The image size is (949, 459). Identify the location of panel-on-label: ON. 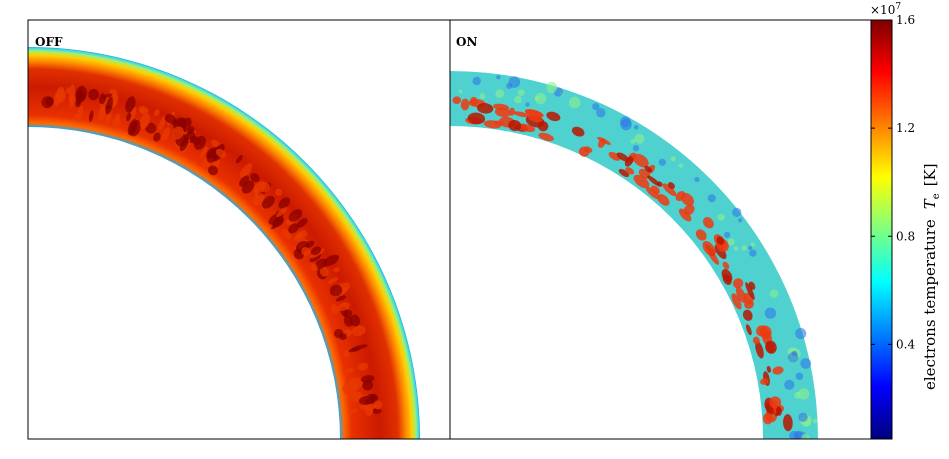
(466, 42).